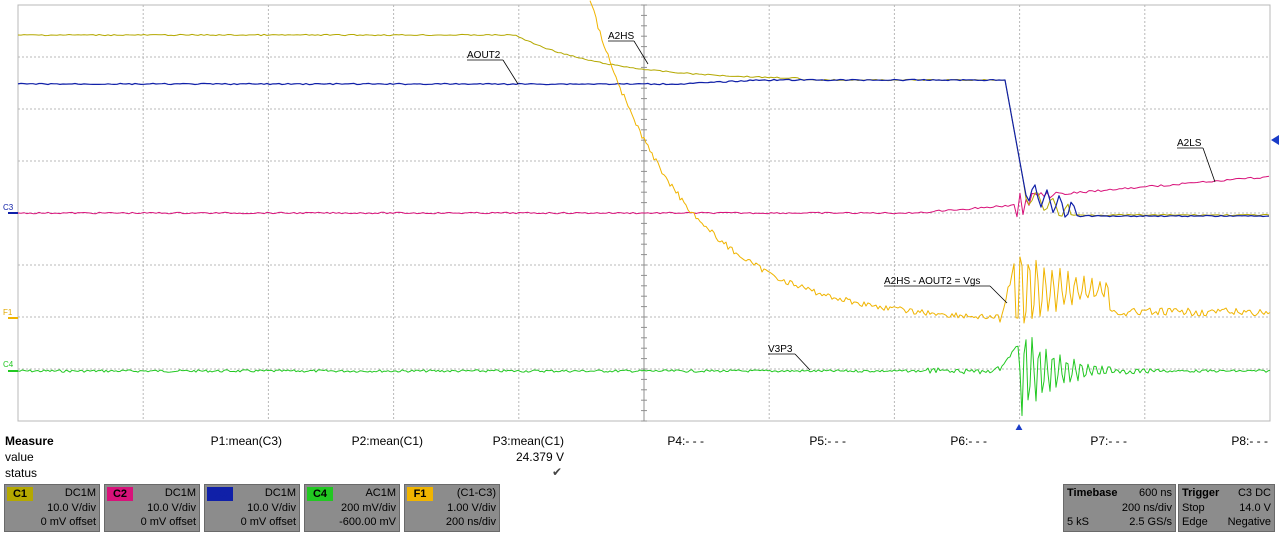 Image resolution: width=1280 pixels, height=534 pixels. What do you see at coordinates (539, 457) in the screenshot?
I see `measure-value-p3: 24.379 V` at bounding box center [539, 457].